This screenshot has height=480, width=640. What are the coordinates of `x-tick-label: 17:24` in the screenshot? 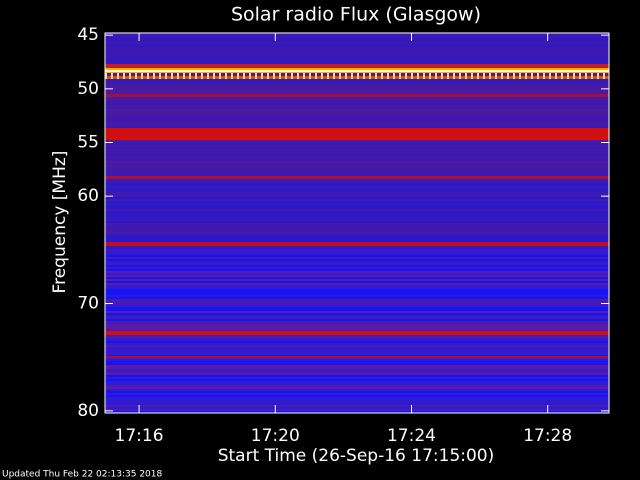 It's located at (411, 436).